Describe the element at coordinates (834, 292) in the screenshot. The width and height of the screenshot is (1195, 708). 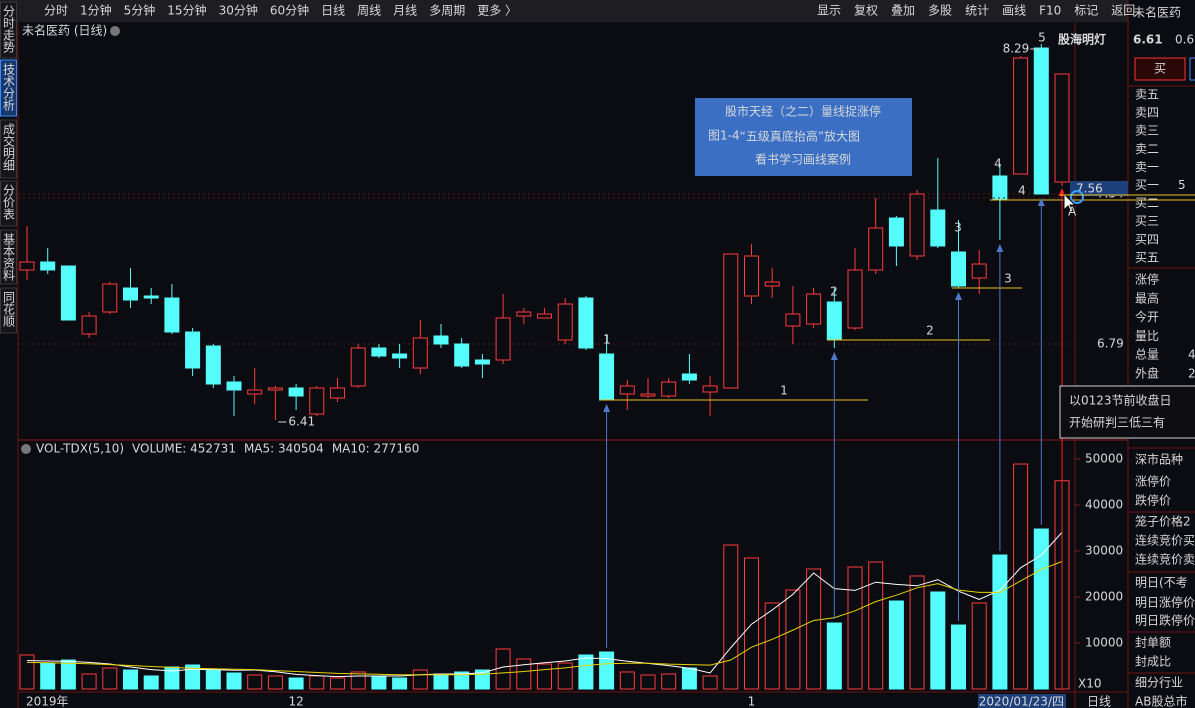
I see `wave-label: 2` at that location.